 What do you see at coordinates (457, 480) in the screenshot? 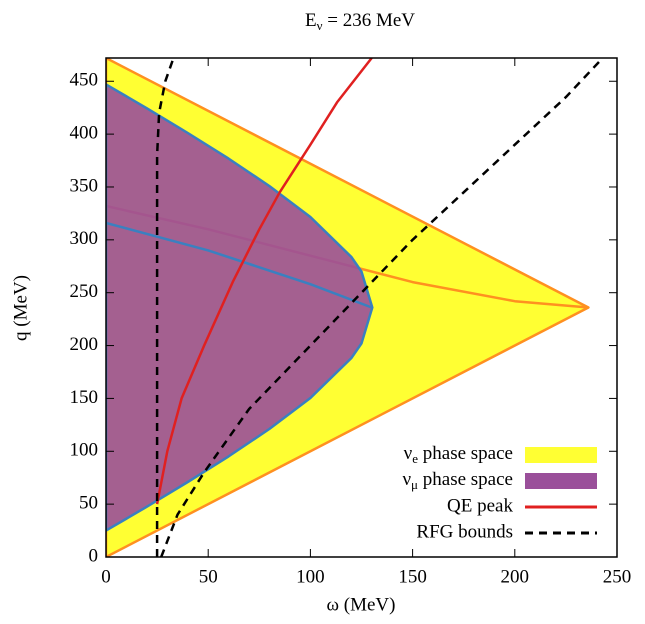
I see `legend-label: νμ phase space` at bounding box center [457, 480].